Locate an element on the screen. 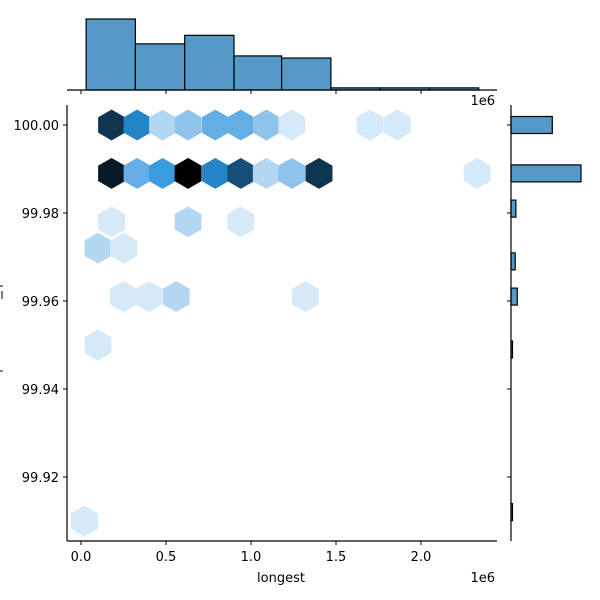  top-marginal-histogram is located at coordinates (282, 54).